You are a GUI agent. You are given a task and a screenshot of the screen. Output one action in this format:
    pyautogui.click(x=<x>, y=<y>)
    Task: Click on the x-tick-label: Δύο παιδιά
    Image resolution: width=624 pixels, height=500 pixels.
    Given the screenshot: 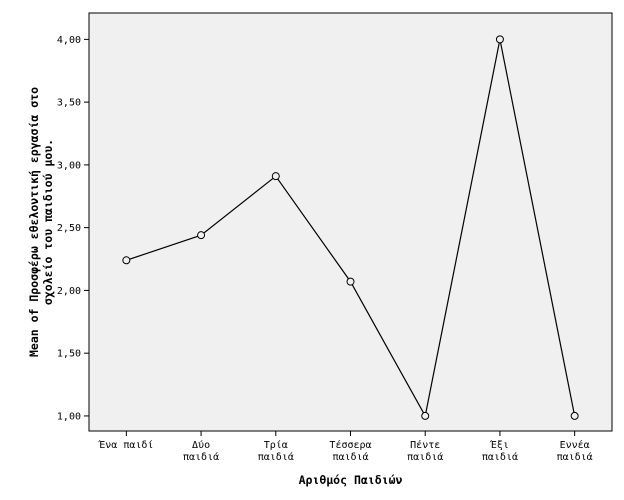 What is the action you would take?
    pyautogui.click(x=201, y=451)
    